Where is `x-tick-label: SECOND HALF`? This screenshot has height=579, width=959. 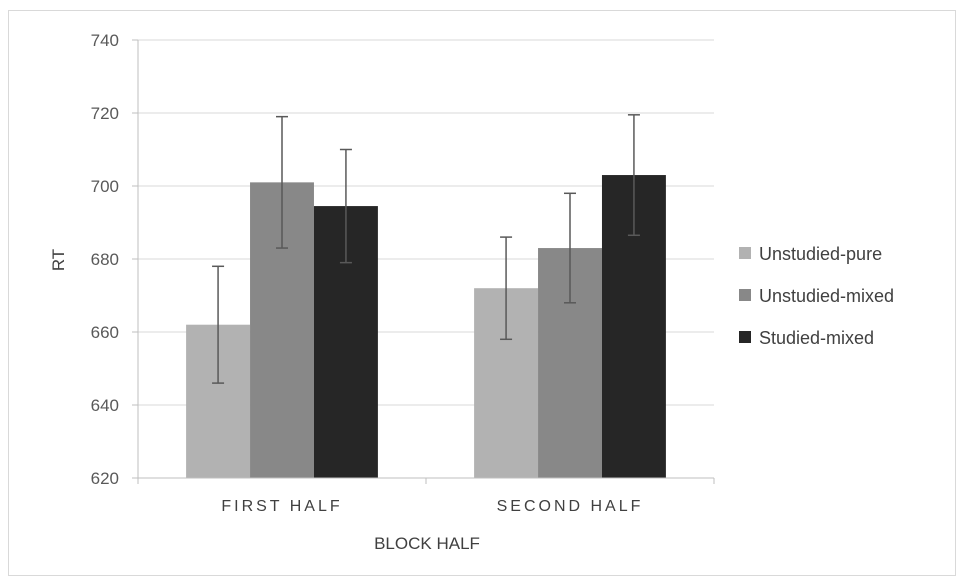
x-tick-label: SECOND HALF is located at coordinates (570, 506).